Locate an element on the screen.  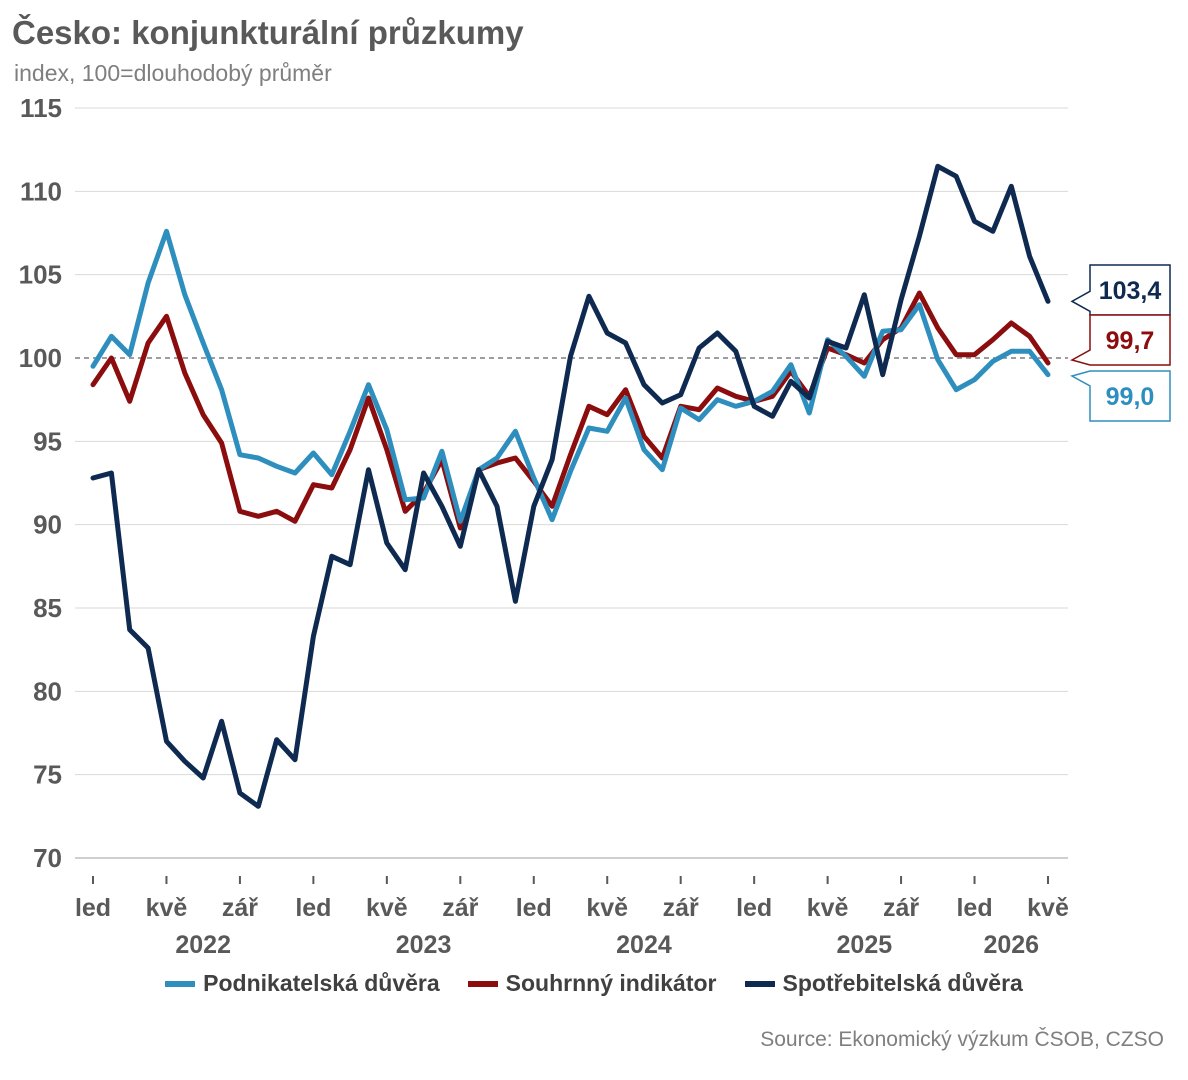
end-label-value: 99,7 is located at coordinates (1130, 341).